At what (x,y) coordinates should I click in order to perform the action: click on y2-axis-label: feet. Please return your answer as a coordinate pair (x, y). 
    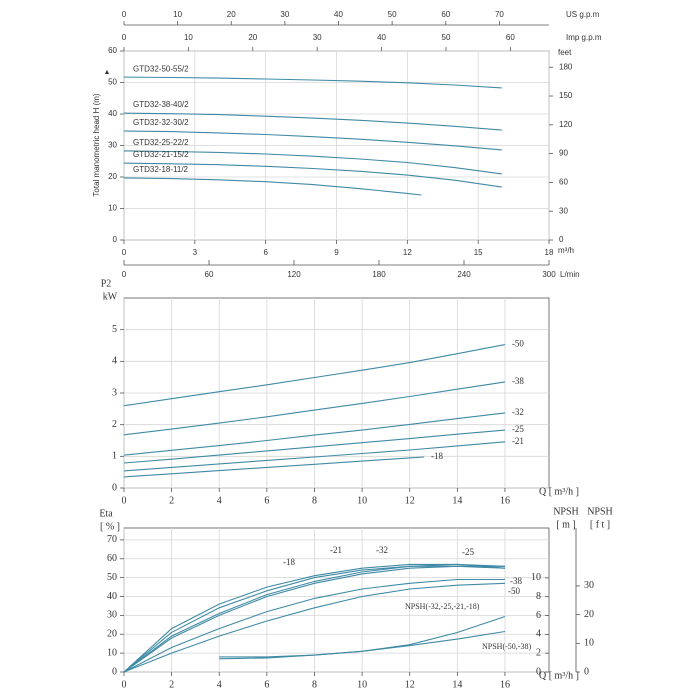
    Looking at the image, I should click on (565, 52).